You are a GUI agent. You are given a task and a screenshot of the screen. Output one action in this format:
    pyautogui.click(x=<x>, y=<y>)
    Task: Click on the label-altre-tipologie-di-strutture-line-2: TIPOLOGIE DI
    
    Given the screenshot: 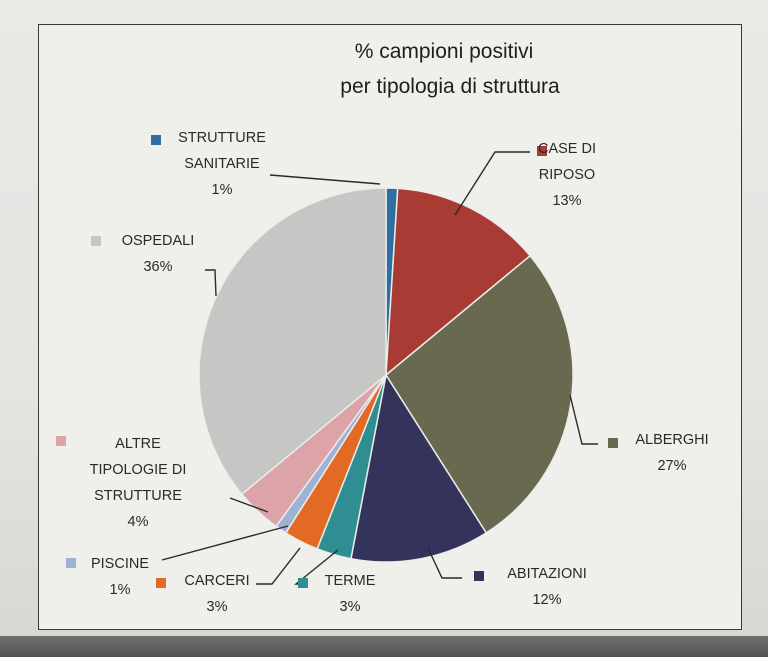 What is the action you would take?
    pyautogui.click(x=138, y=470)
    